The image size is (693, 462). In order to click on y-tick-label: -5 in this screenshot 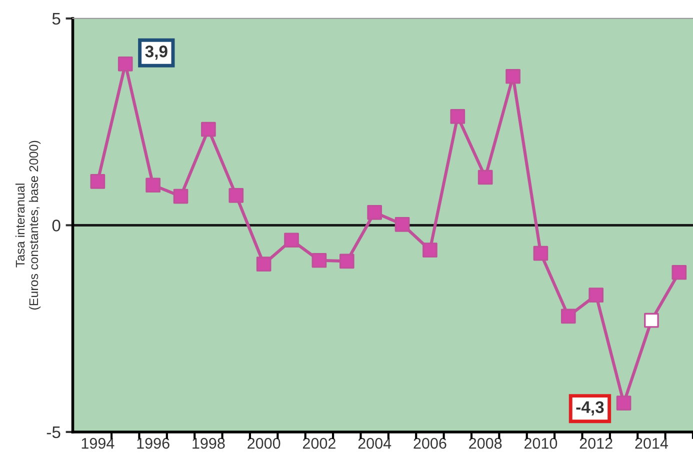, I will do `click(53, 432)`.